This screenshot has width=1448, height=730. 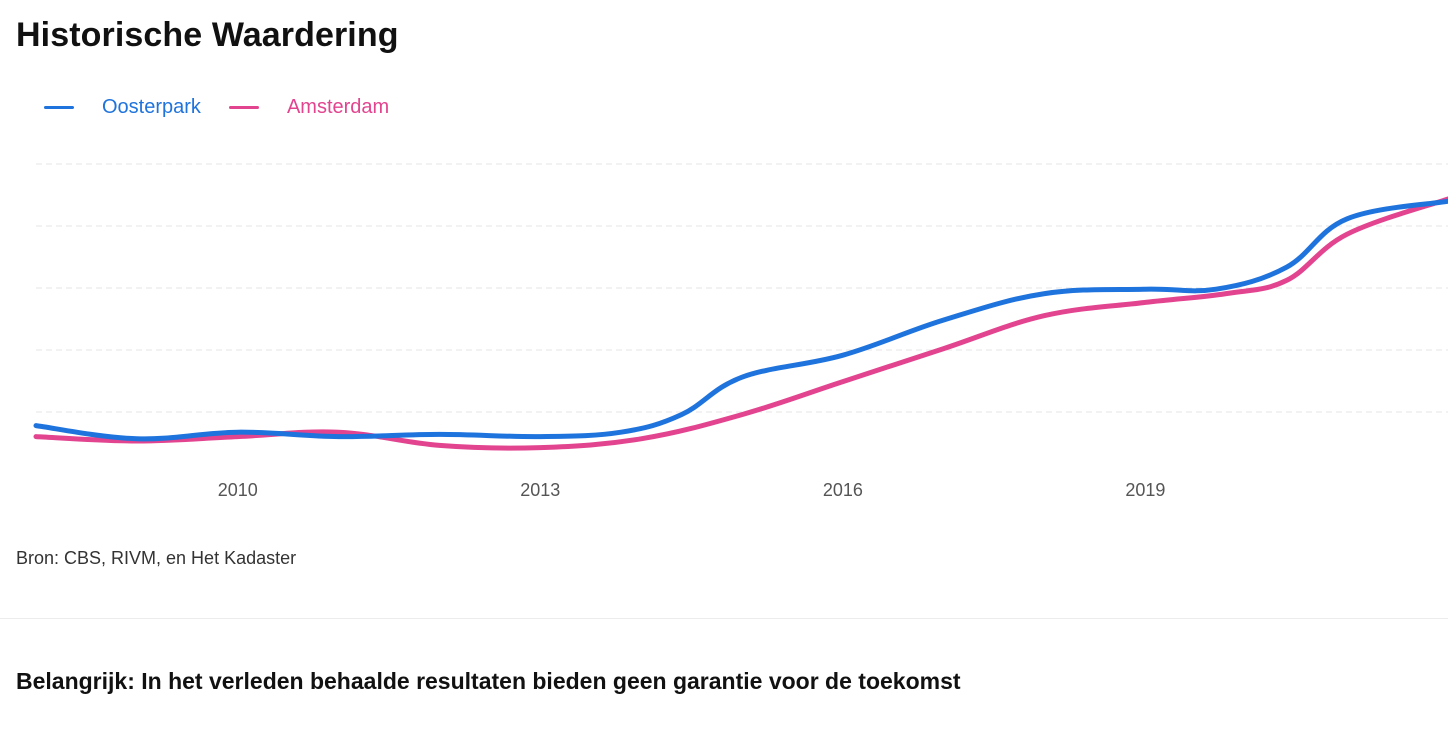 What do you see at coordinates (151, 107) in the screenshot?
I see `legend-label-oosterpark: Oosterpark` at bounding box center [151, 107].